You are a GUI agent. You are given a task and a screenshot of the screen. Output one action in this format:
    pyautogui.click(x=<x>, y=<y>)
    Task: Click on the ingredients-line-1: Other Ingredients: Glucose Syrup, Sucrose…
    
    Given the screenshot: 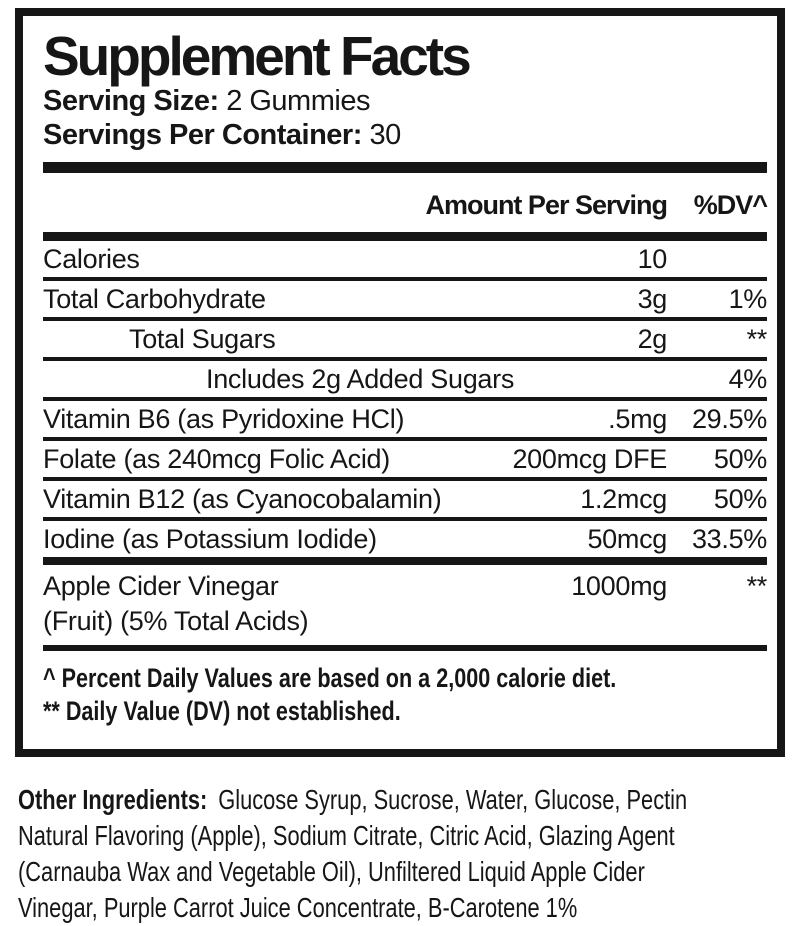 What is the action you would take?
    pyautogui.click(x=403, y=800)
    